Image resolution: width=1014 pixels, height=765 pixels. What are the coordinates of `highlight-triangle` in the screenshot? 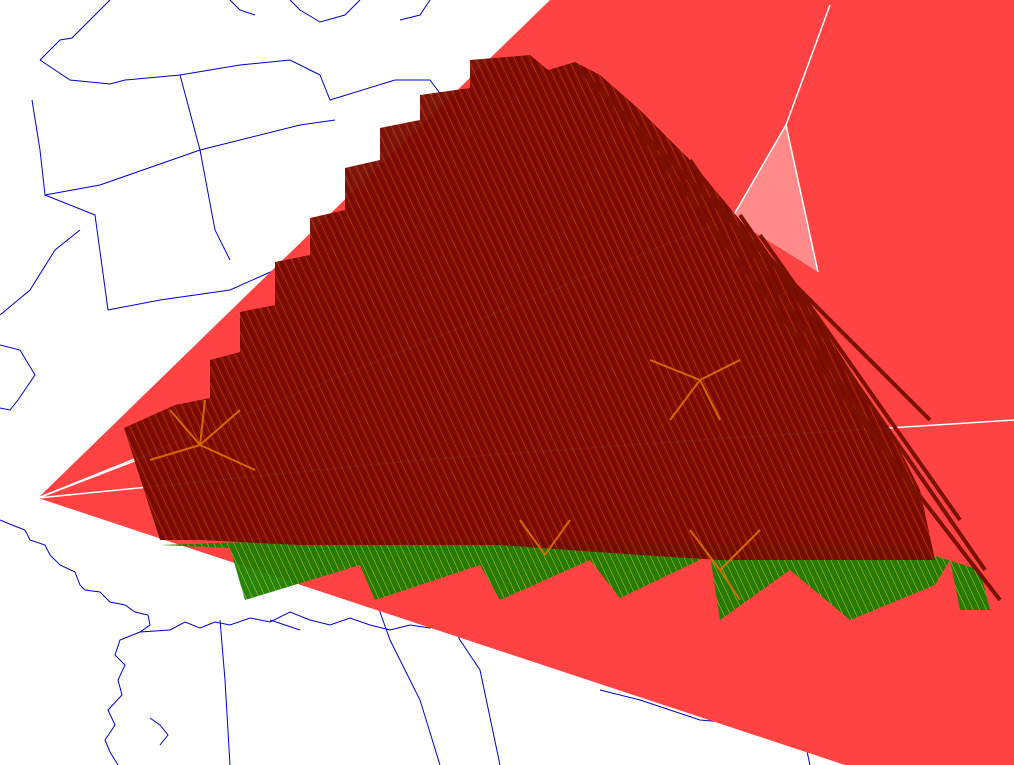 It's located at (775, 198).